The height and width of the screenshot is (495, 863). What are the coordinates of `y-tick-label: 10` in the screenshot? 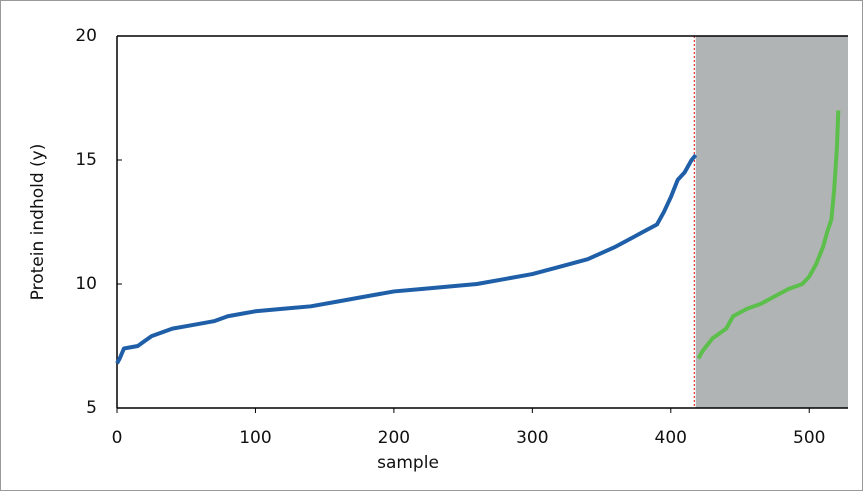 It's located at (86, 284).